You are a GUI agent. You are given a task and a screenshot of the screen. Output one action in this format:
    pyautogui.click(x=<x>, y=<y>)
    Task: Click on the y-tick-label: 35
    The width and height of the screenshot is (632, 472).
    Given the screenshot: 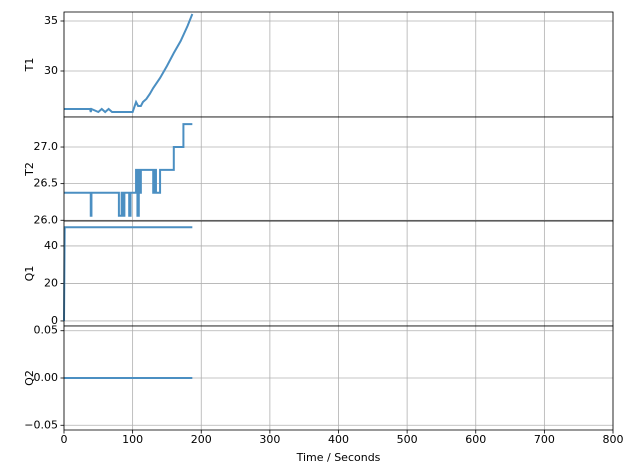 What is the action you would take?
    pyautogui.click(x=51, y=20)
    